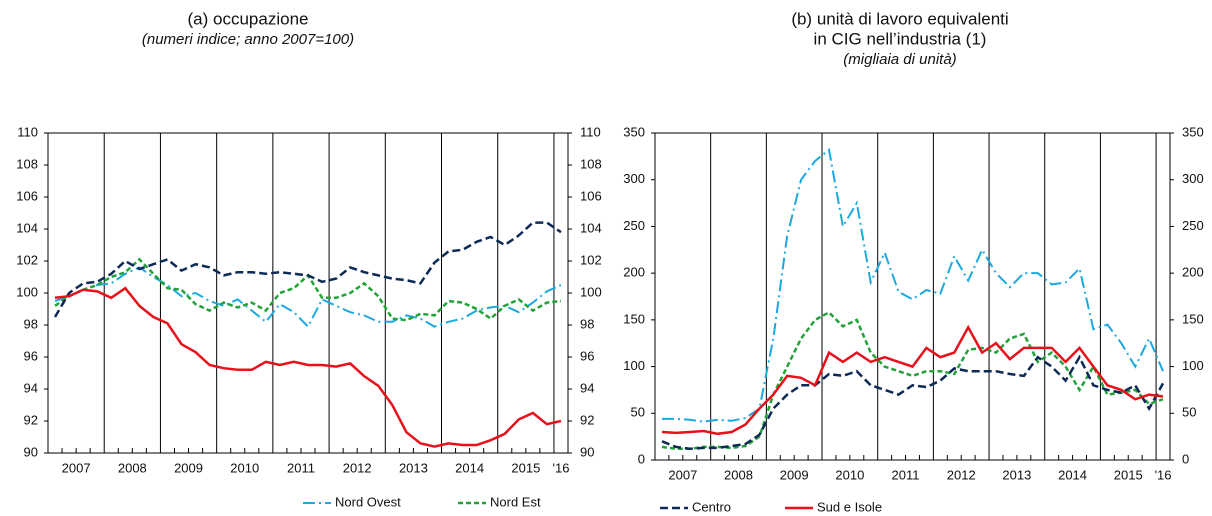 Image resolution: width=1212 pixels, height=516 pixels. Describe the element at coordinates (638, 412) in the screenshot. I see `y-tick-label: 50` at that location.